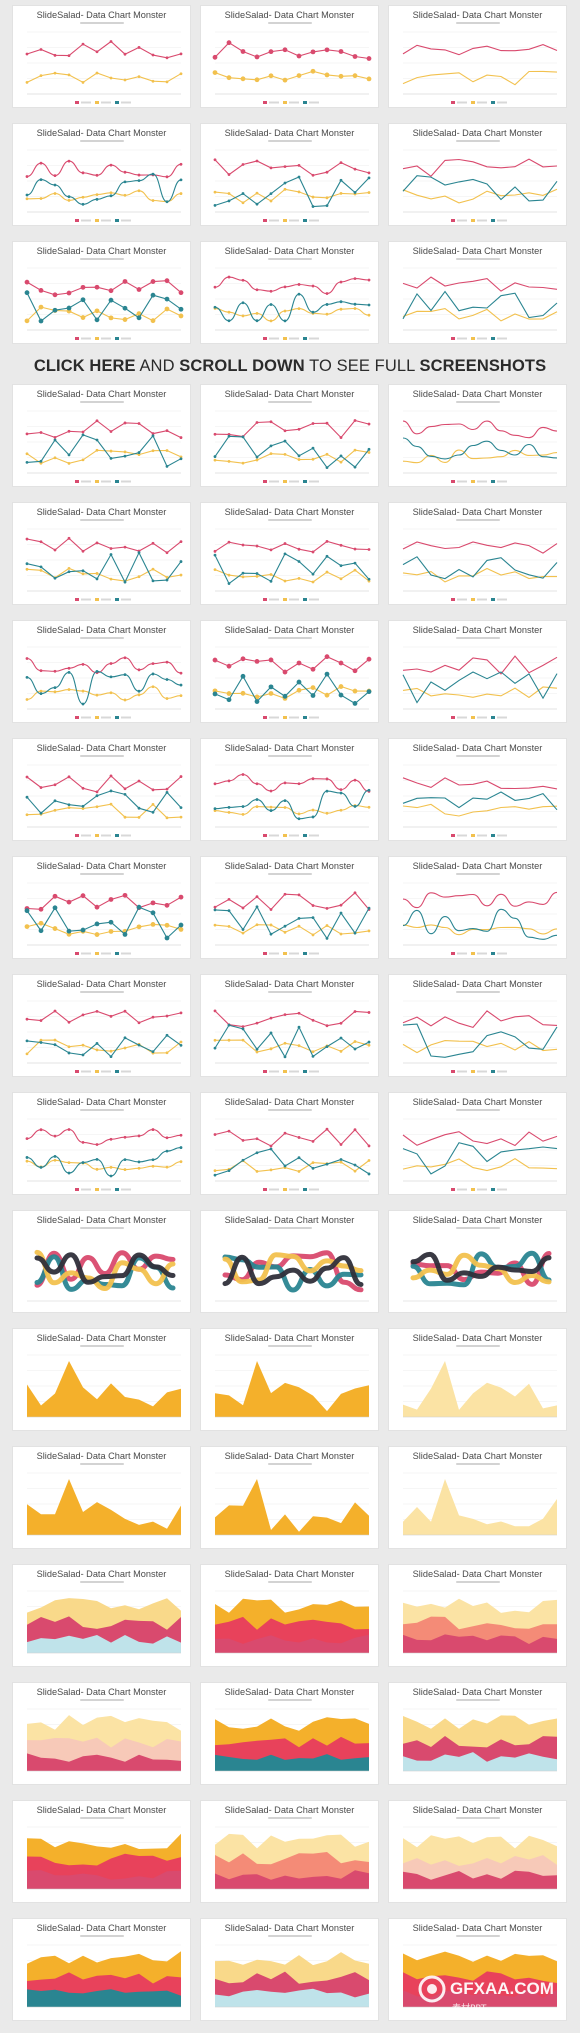  Describe the element at coordinates (469, 2008) in the screenshot. I see `watermark-sub: 素材PPT` at that location.